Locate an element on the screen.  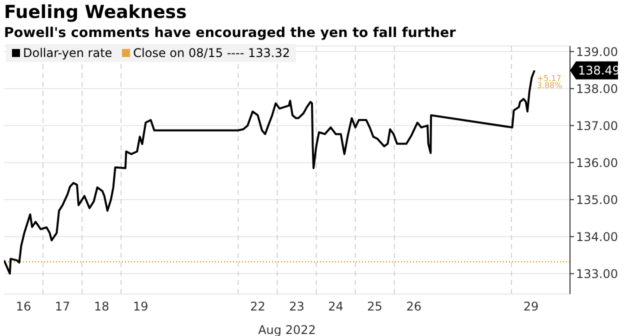
x-tick-label: 29 is located at coordinates (531, 307).